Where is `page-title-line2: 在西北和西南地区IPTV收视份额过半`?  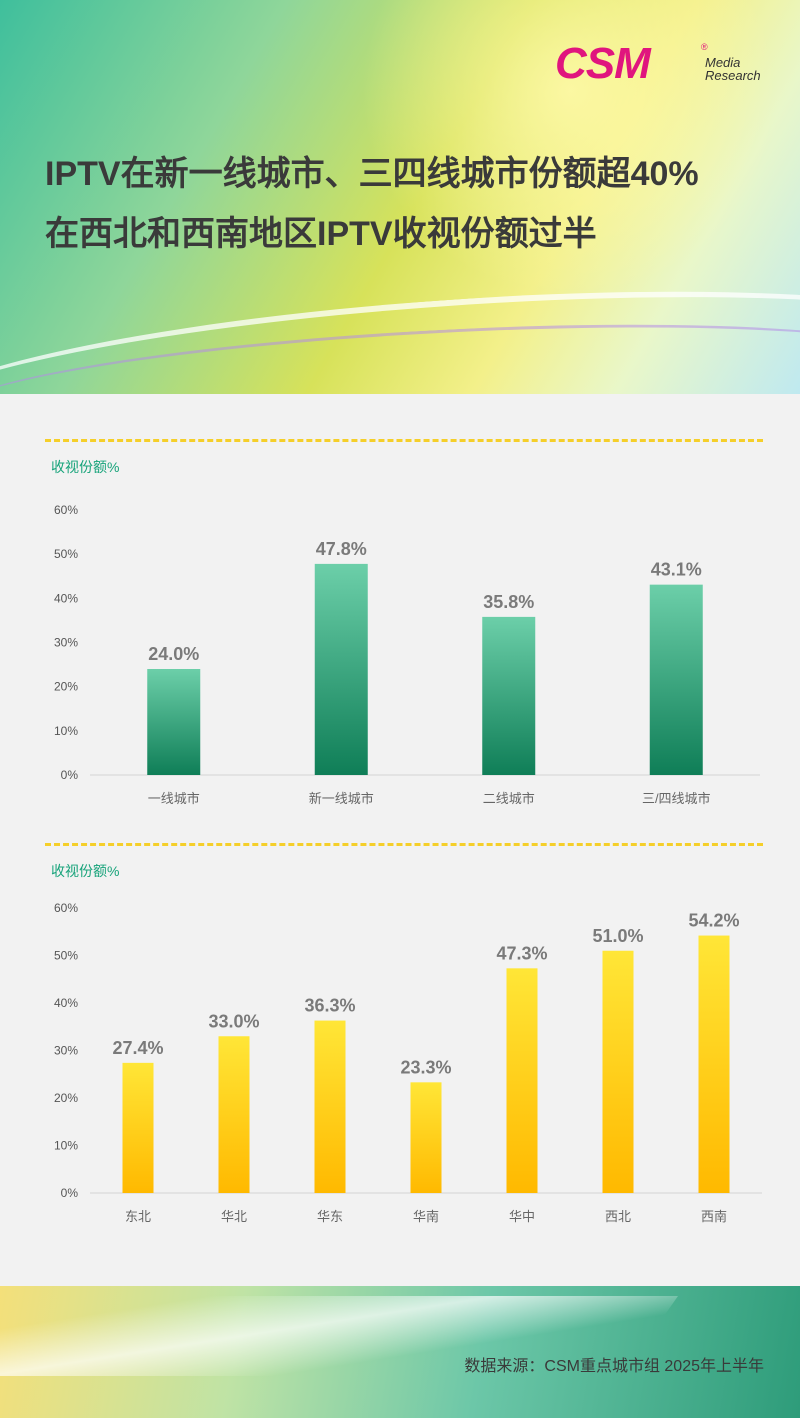
page-title-line2: 在西北和西南地区IPTV收视份额过半 is located at coordinates (321, 234).